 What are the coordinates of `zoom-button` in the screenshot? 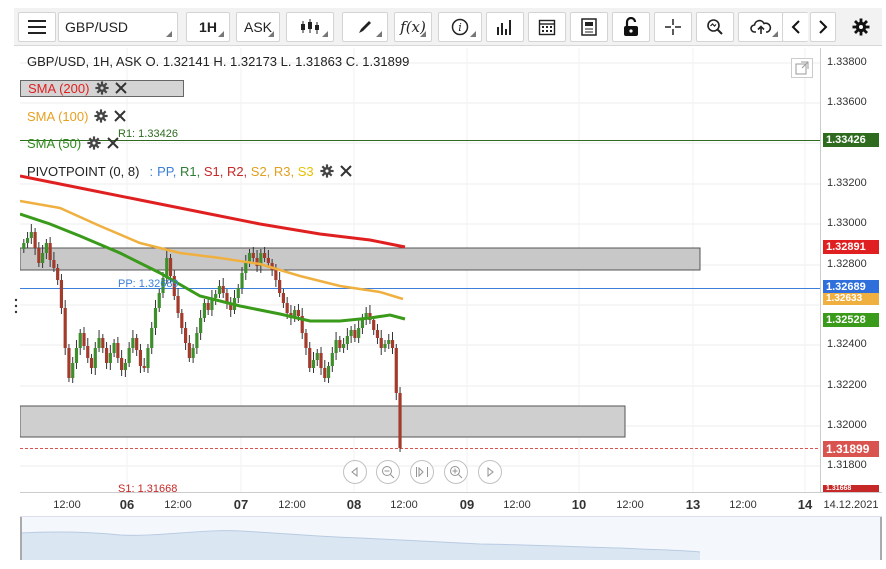 It's located at (715, 27).